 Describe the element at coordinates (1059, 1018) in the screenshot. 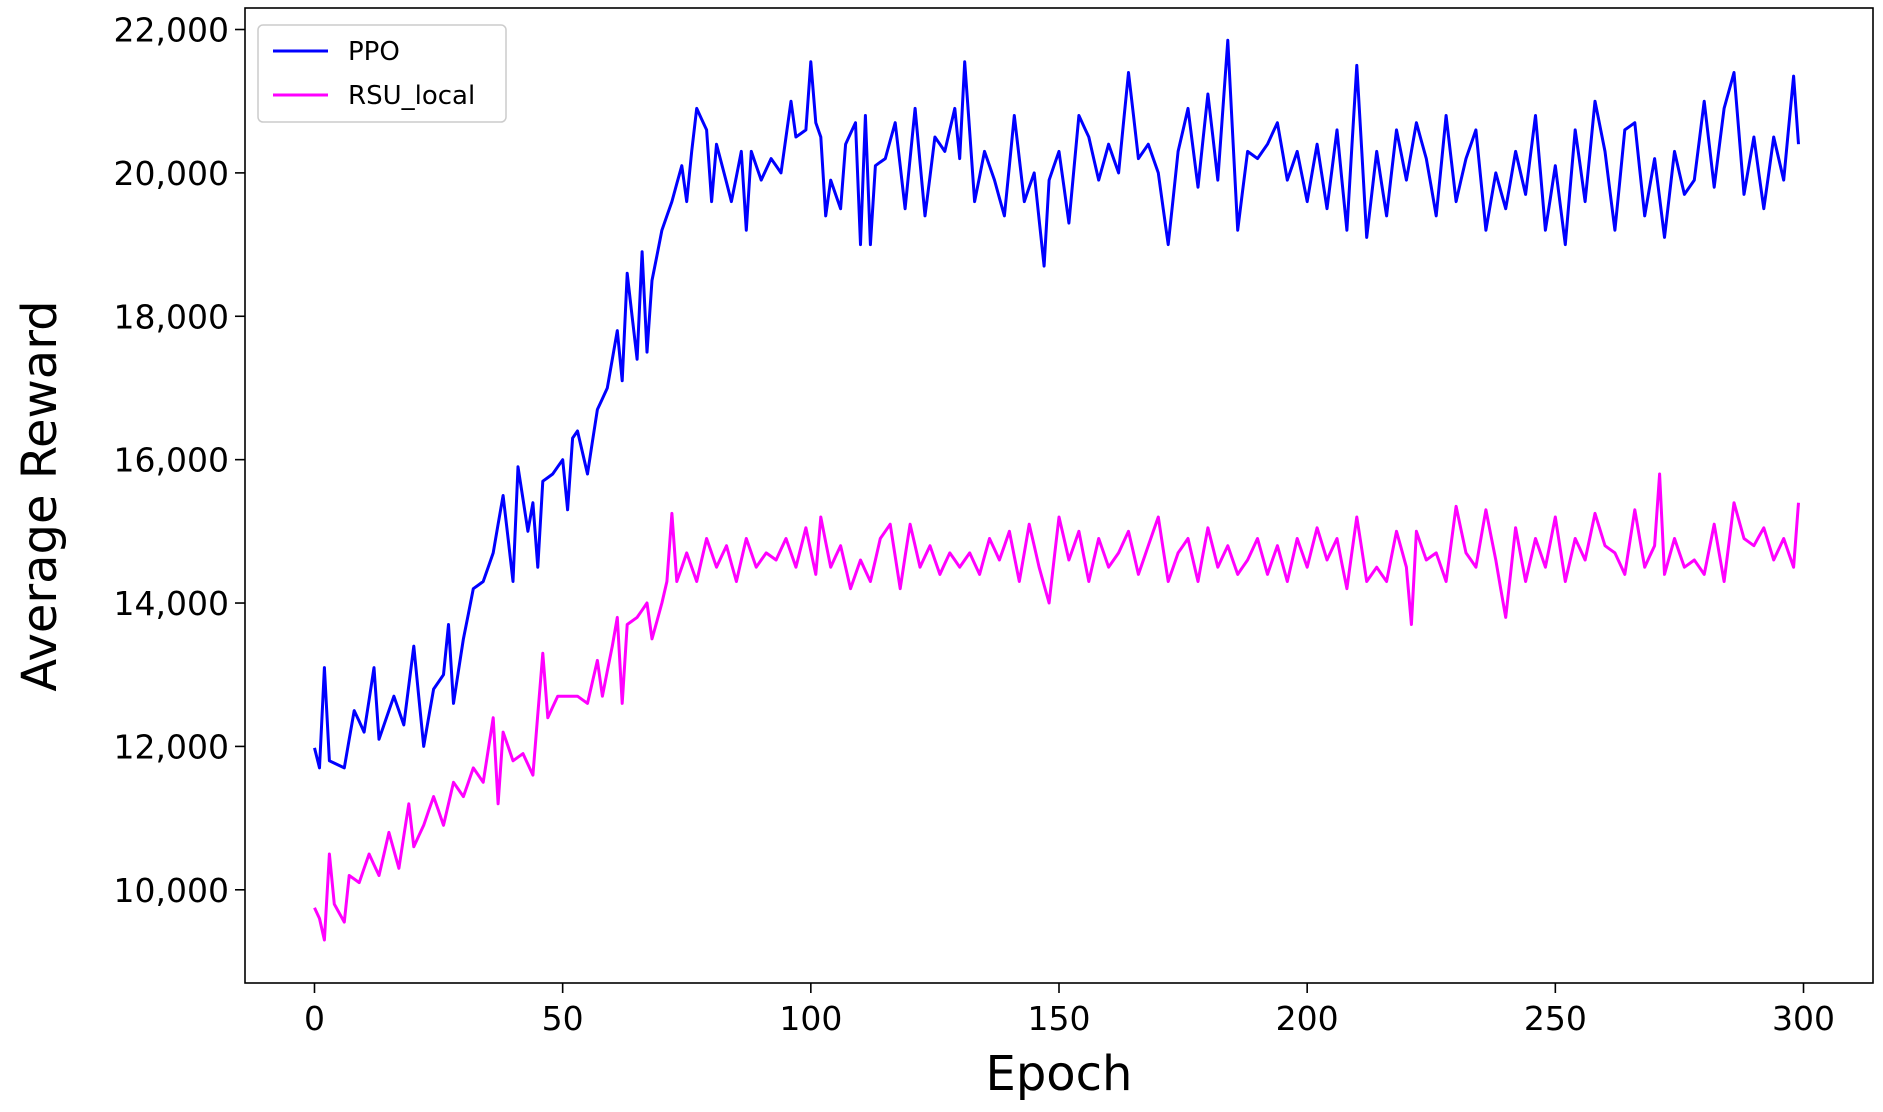

I see `x-tick-label-150: 150` at that location.